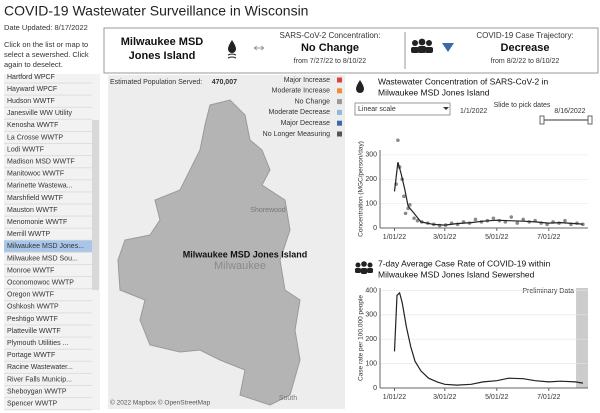 This screenshot has width=600, height=413. Describe the element at coordinates (524, 35) in the screenshot. I see `summary-label: COVID-19 Case Trajectory:` at that location.